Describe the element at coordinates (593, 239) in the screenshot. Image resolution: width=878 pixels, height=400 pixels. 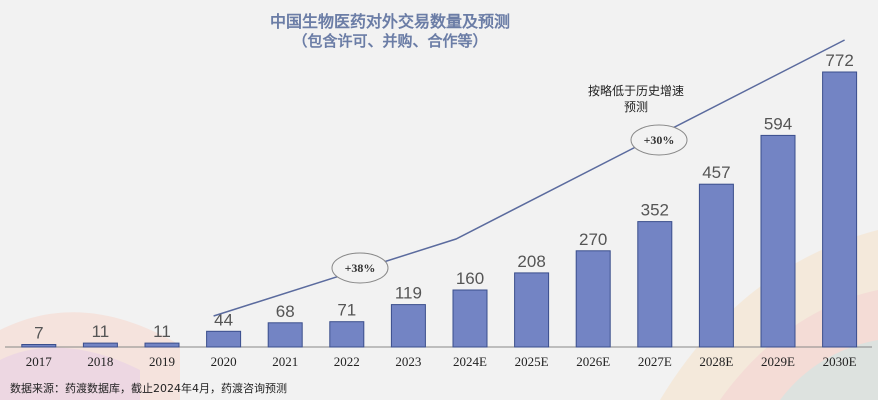
I see `value-label-2026E: 270` at that location.